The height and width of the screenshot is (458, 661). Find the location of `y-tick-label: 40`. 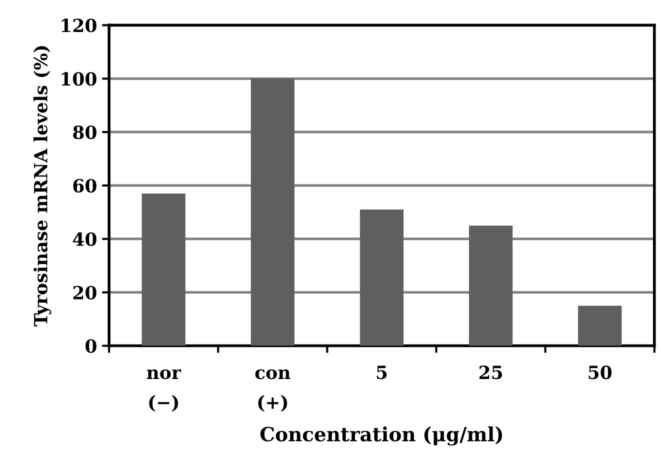

y-tick-label: 40 is located at coordinates (84, 239).